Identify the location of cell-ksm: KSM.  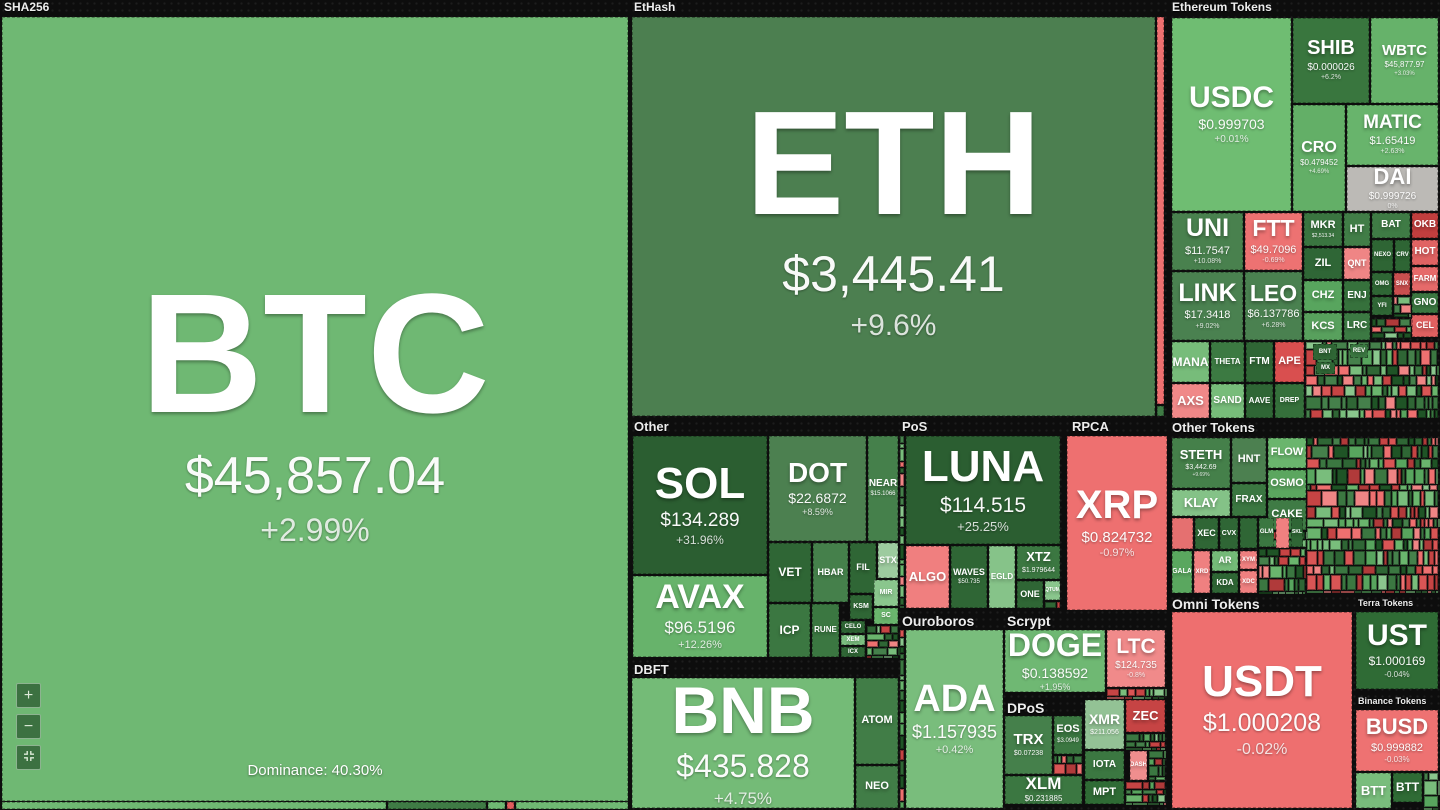
(861, 607).